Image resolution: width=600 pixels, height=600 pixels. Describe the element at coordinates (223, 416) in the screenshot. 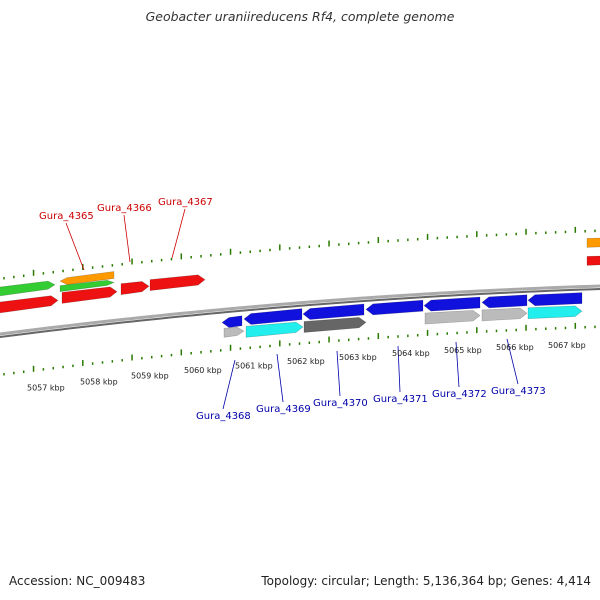

I see `gene-label: Gura_4368` at that location.